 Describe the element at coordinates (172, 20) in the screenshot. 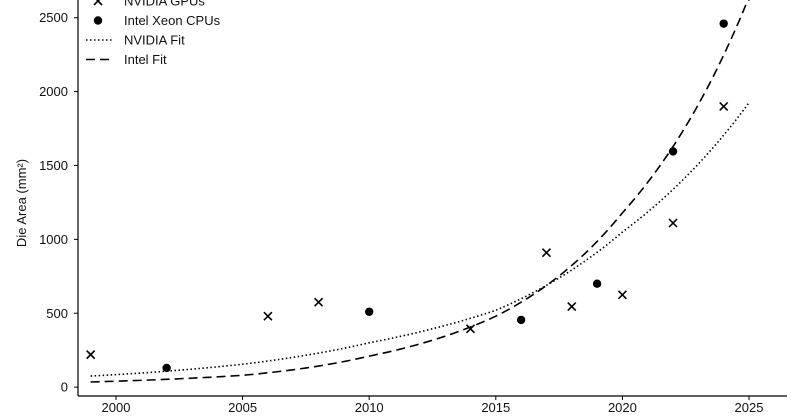

I see `legend-label: Intel Xeon CPUs` at that location.